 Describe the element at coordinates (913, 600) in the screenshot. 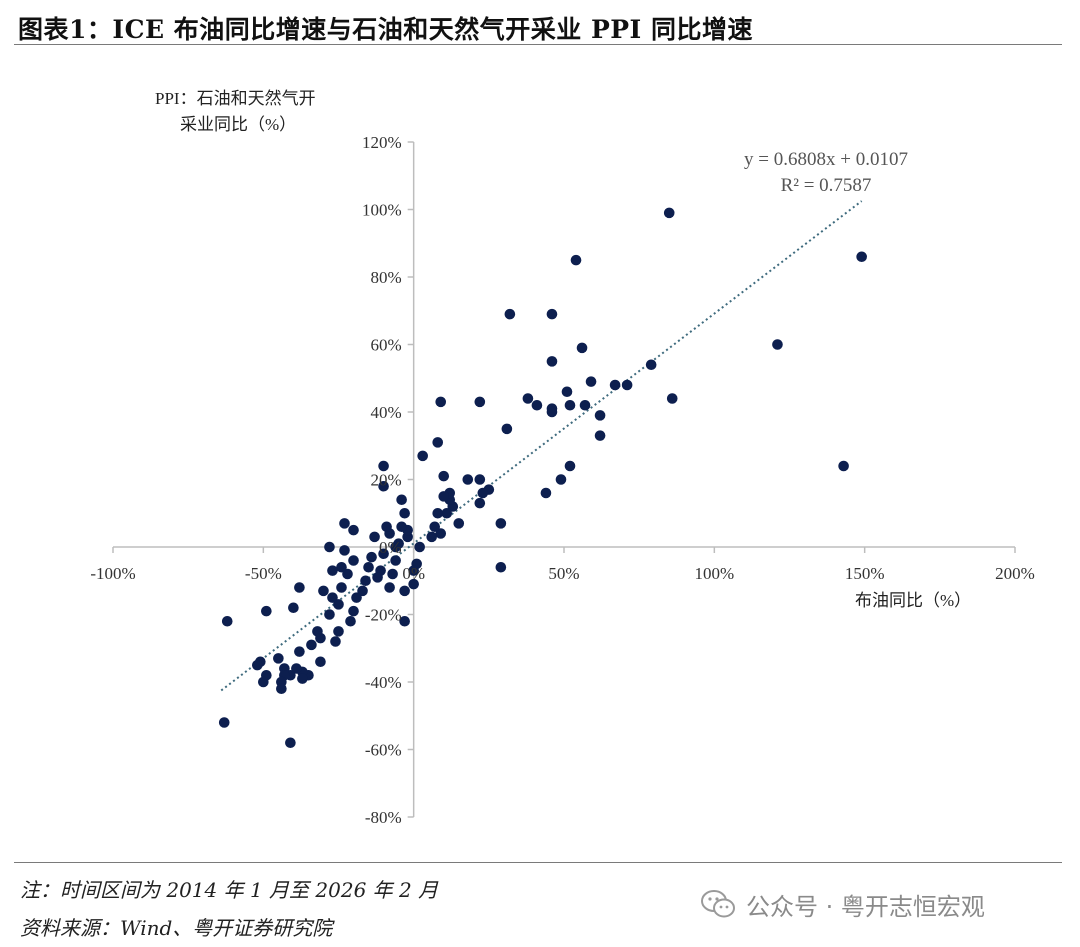

I see `x-axis-title: 布油同比（%）` at that location.